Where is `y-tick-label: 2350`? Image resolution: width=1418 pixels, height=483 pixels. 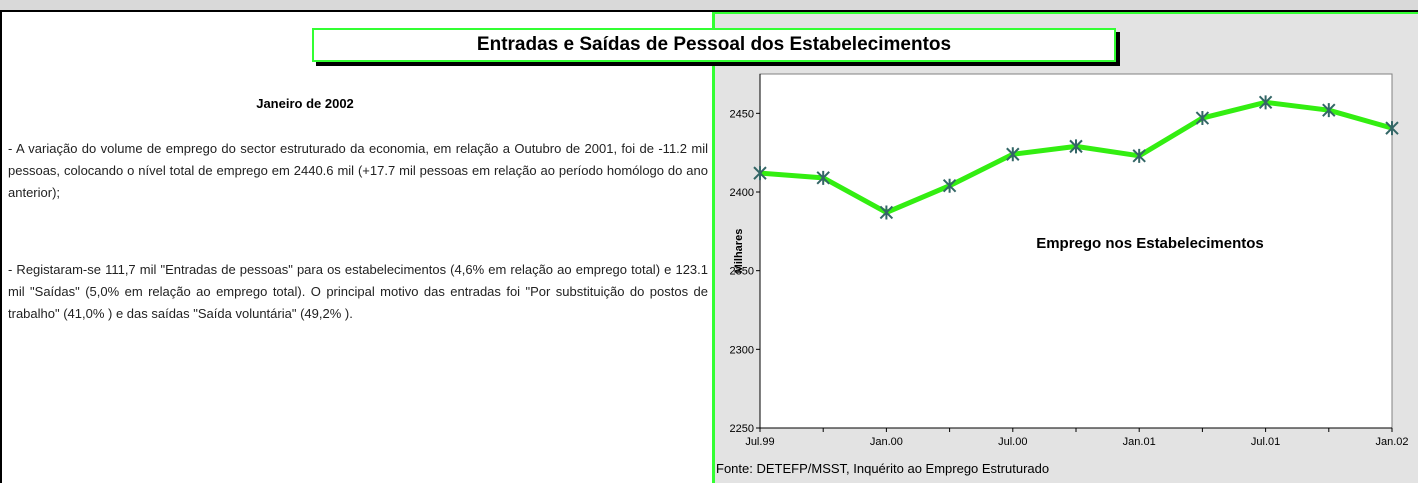
y-tick-label: 2350 is located at coordinates (742, 272).